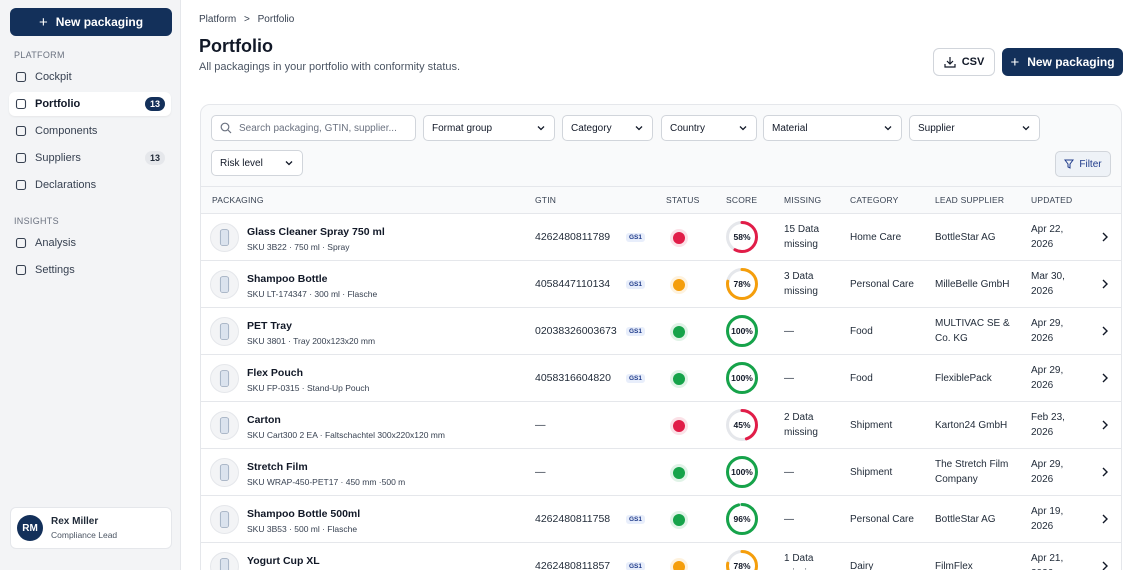 The height and width of the screenshot is (570, 1140). What do you see at coordinates (90, 158) in the screenshot?
I see `nav-item: Suppliers 13` at bounding box center [90, 158].